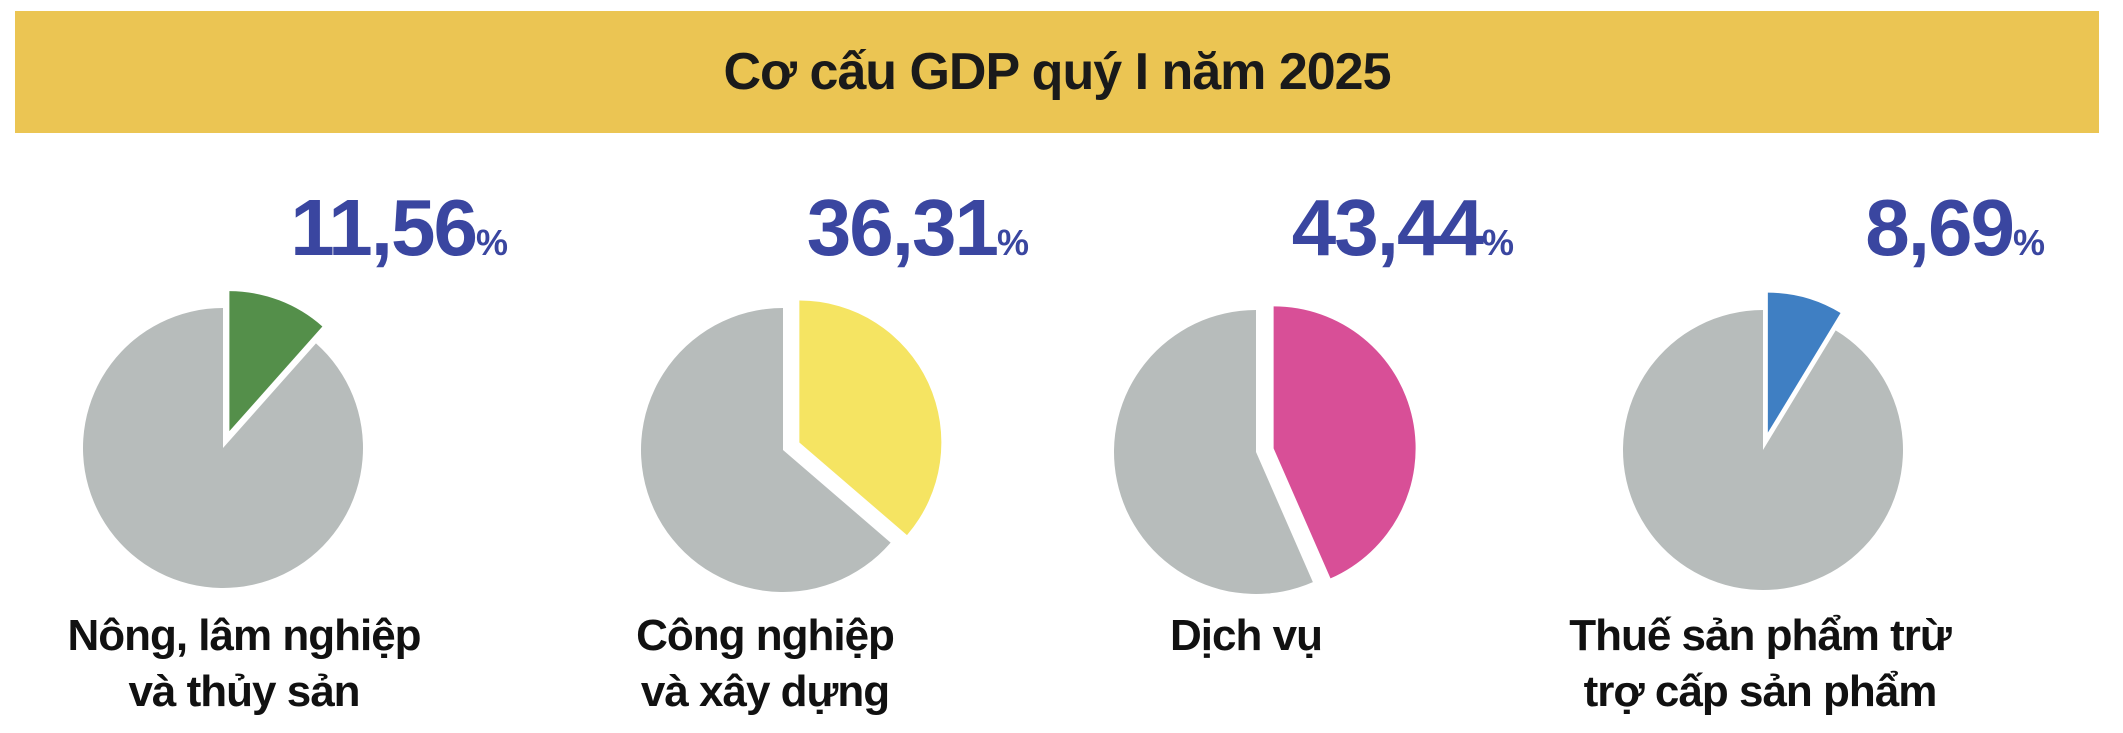 This screenshot has height=733, width=2123. Describe the element at coordinates (399, 227) in the screenshot. I see `value-label: 11,56%` at that location.